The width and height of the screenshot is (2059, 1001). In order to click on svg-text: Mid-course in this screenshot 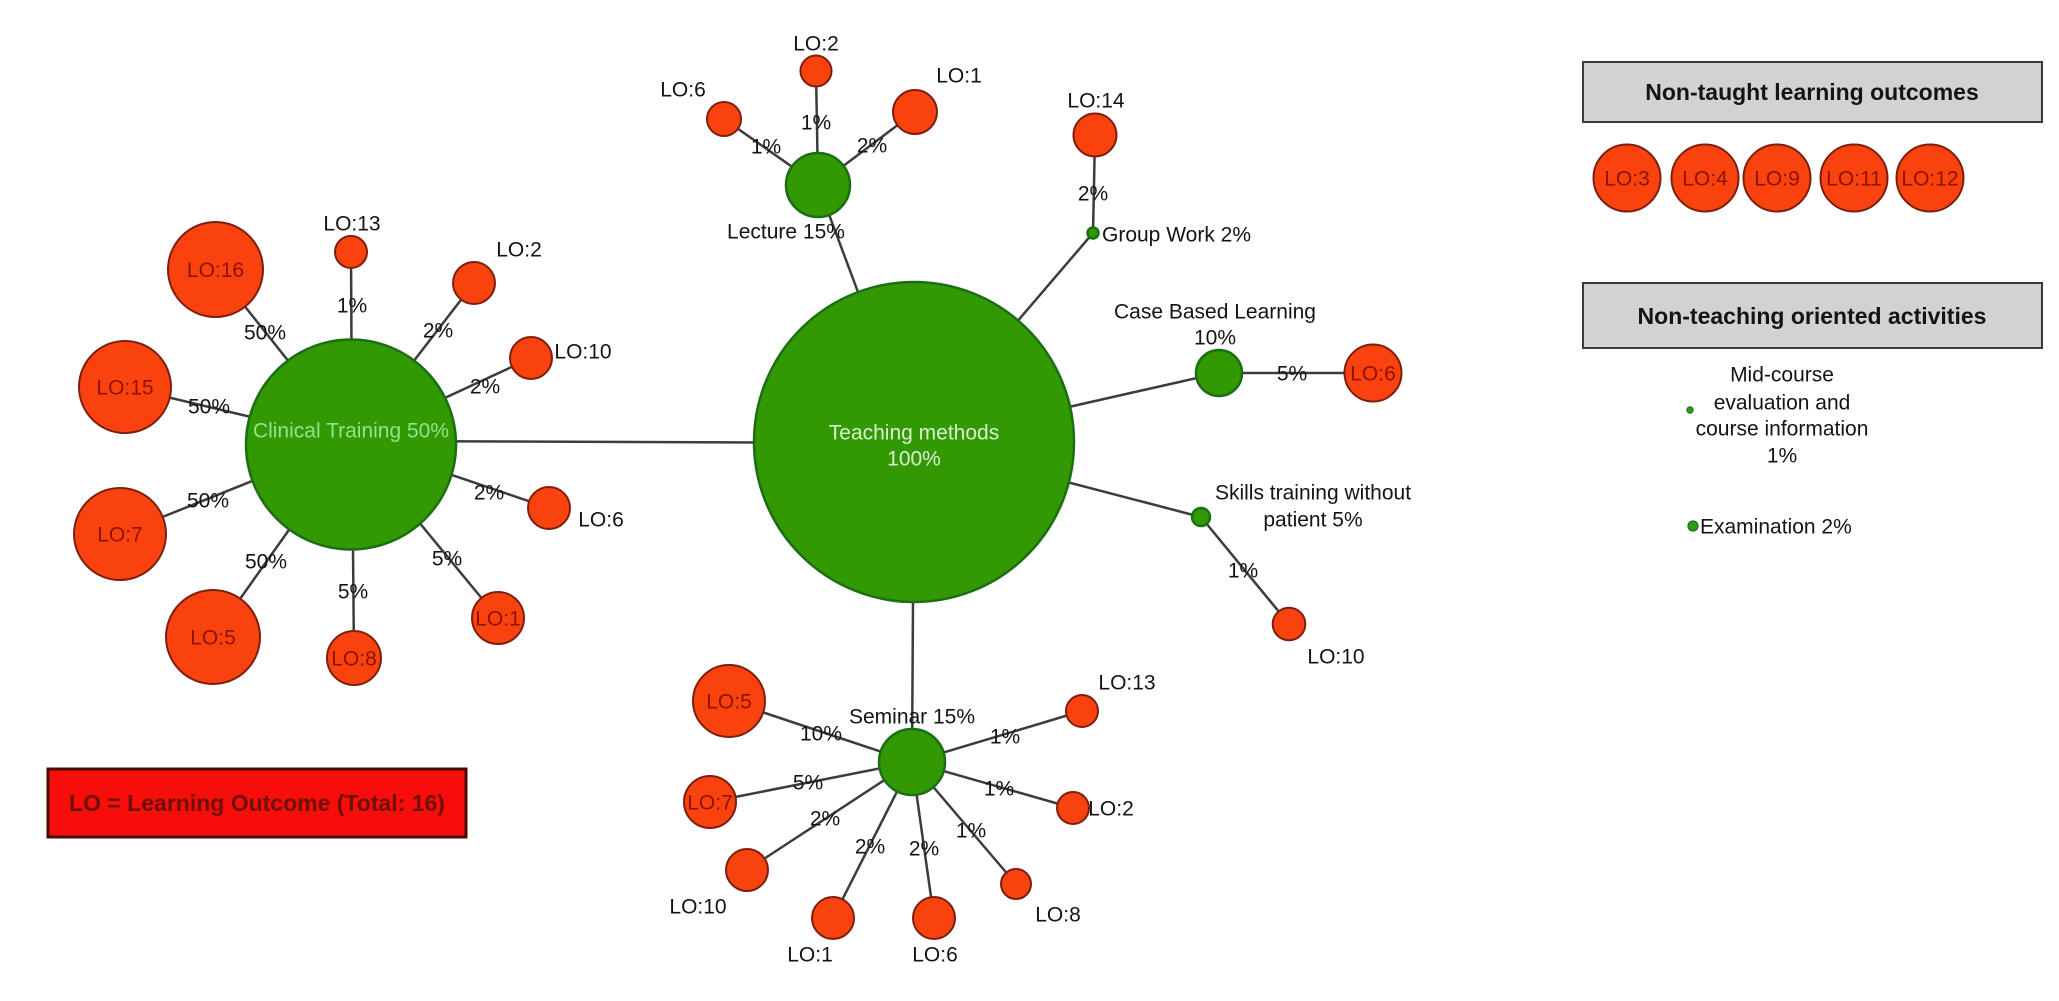, I will do `click(1782, 375)`.